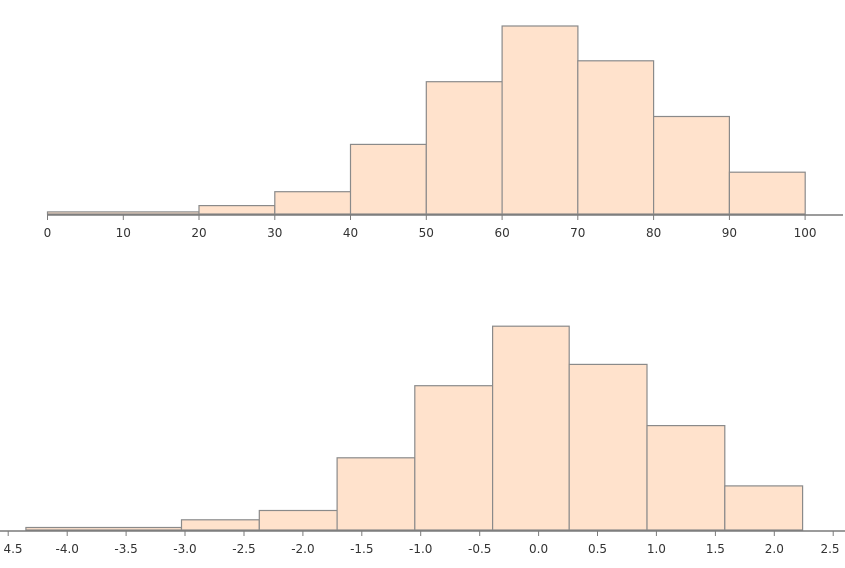  I want to click on x-tick-label: -1.0, so click(420, 549).